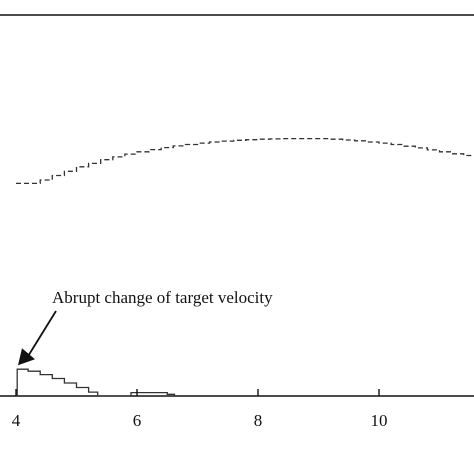 The image size is (474, 474). What do you see at coordinates (162, 297) in the screenshot?
I see `annotation-text: Abrupt change of target velocity` at bounding box center [162, 297].